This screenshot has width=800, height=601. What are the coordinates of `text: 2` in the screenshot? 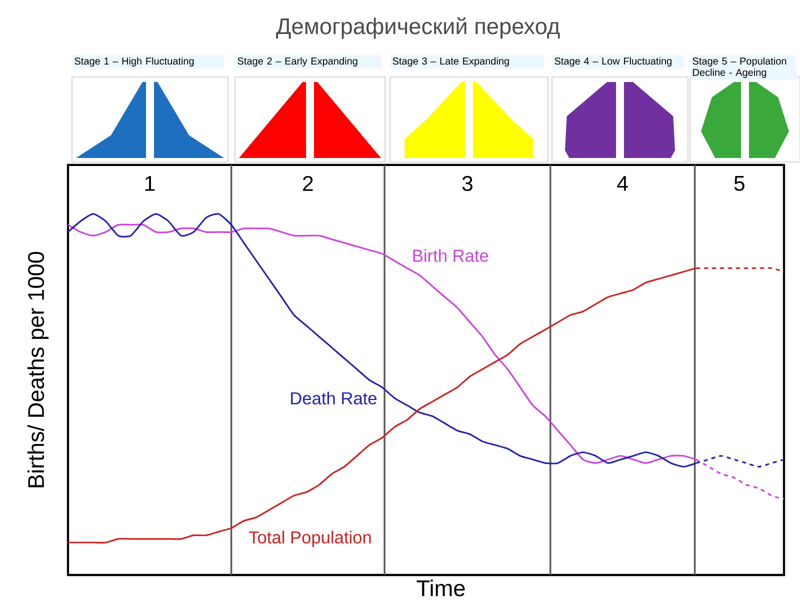 It's located at (308, 183).